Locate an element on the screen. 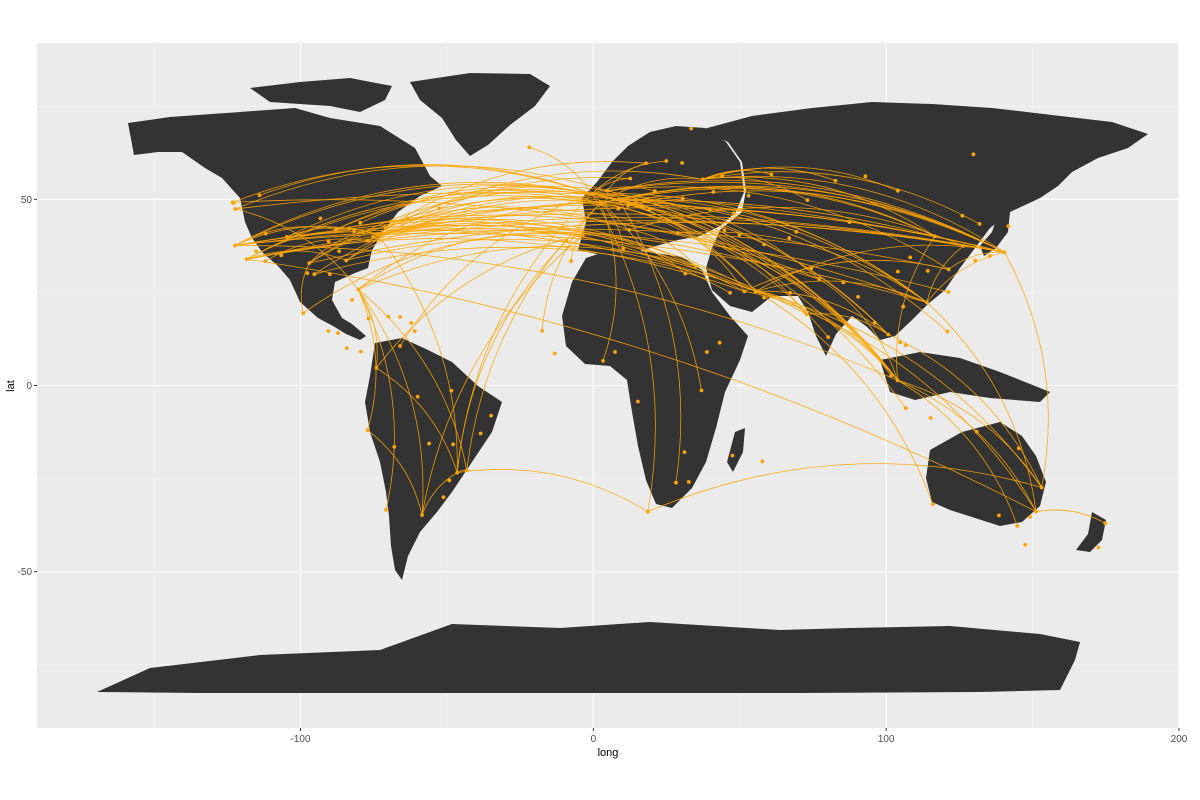 The image size is (1200, 800). y-tick-label: 50 is located at coordinates (27, 200).